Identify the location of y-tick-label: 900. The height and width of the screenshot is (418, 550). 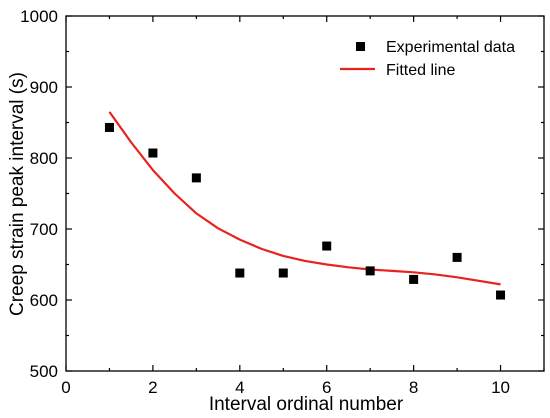
(44, 87).